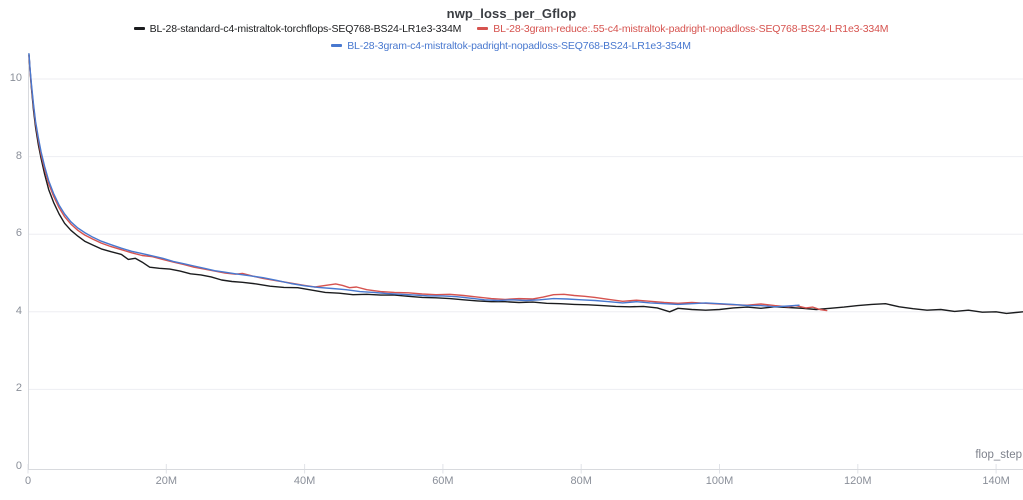 This screenshot has width=1023, height=500. What do you see at coordinates (337, 45) in the screenshot?
I see `legend-swatch-3gram` at bounding box center [337, 45].